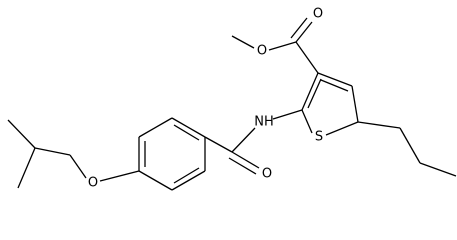 This screenshot has width=457, height=240. I want to click on atom-label: NH, so click(264, 122).